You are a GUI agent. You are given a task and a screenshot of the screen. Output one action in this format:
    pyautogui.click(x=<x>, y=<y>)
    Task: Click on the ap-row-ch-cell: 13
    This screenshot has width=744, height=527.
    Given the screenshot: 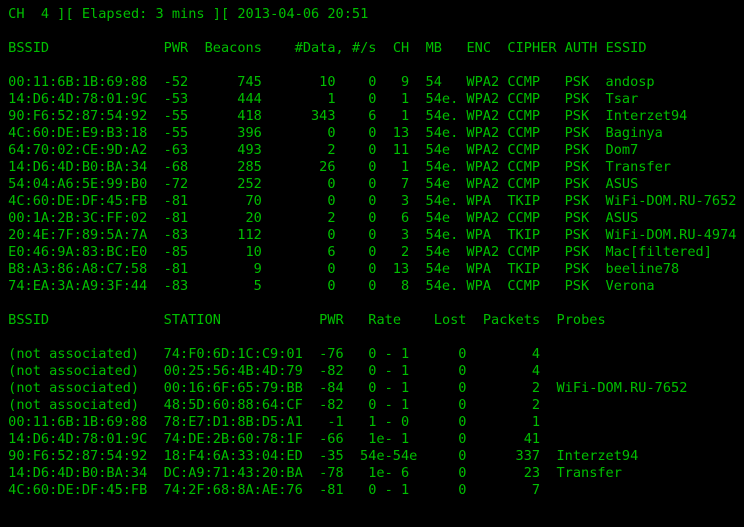 What is the action you would take?
    pyautogui.click(x=401, y=269)
    